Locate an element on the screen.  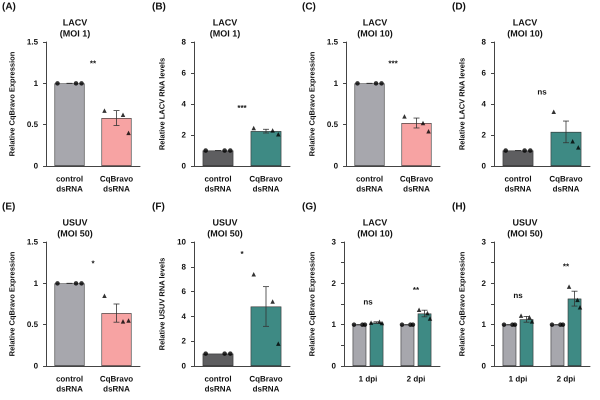
text: (G) is located at coordinates (309, 207).